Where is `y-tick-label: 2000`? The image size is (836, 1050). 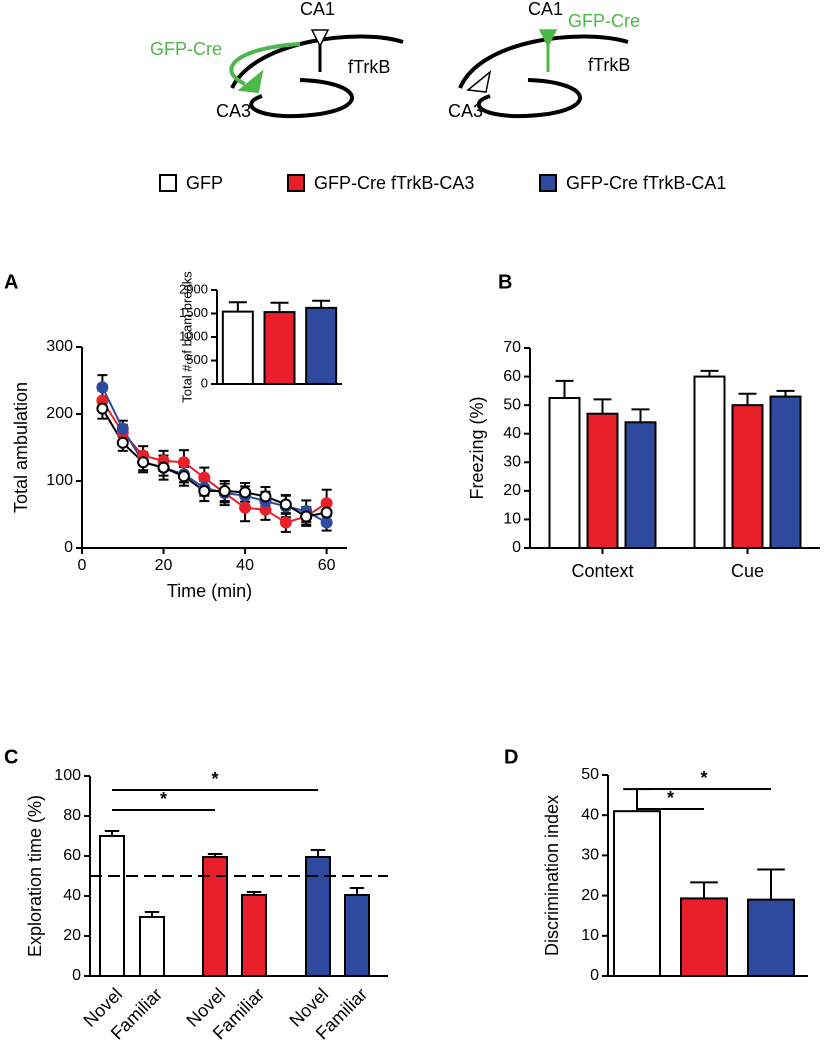
y-tick-label: 2000 is located at coordinates (193, 288).